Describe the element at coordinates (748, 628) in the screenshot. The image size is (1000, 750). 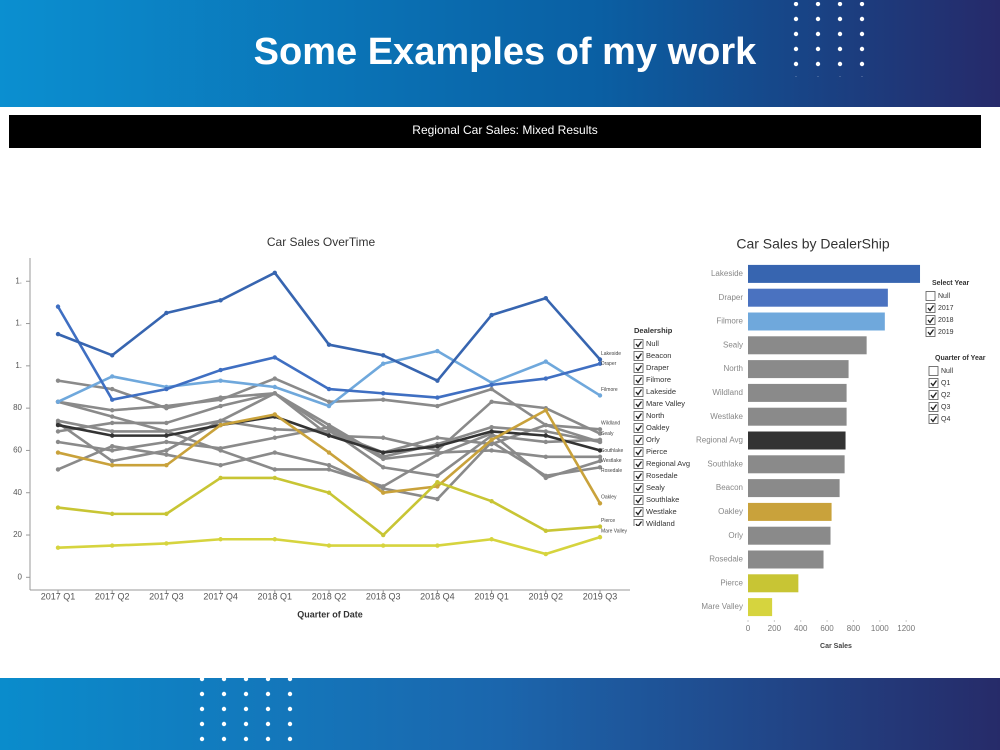
I see `x-tick-label: 0` at that location.